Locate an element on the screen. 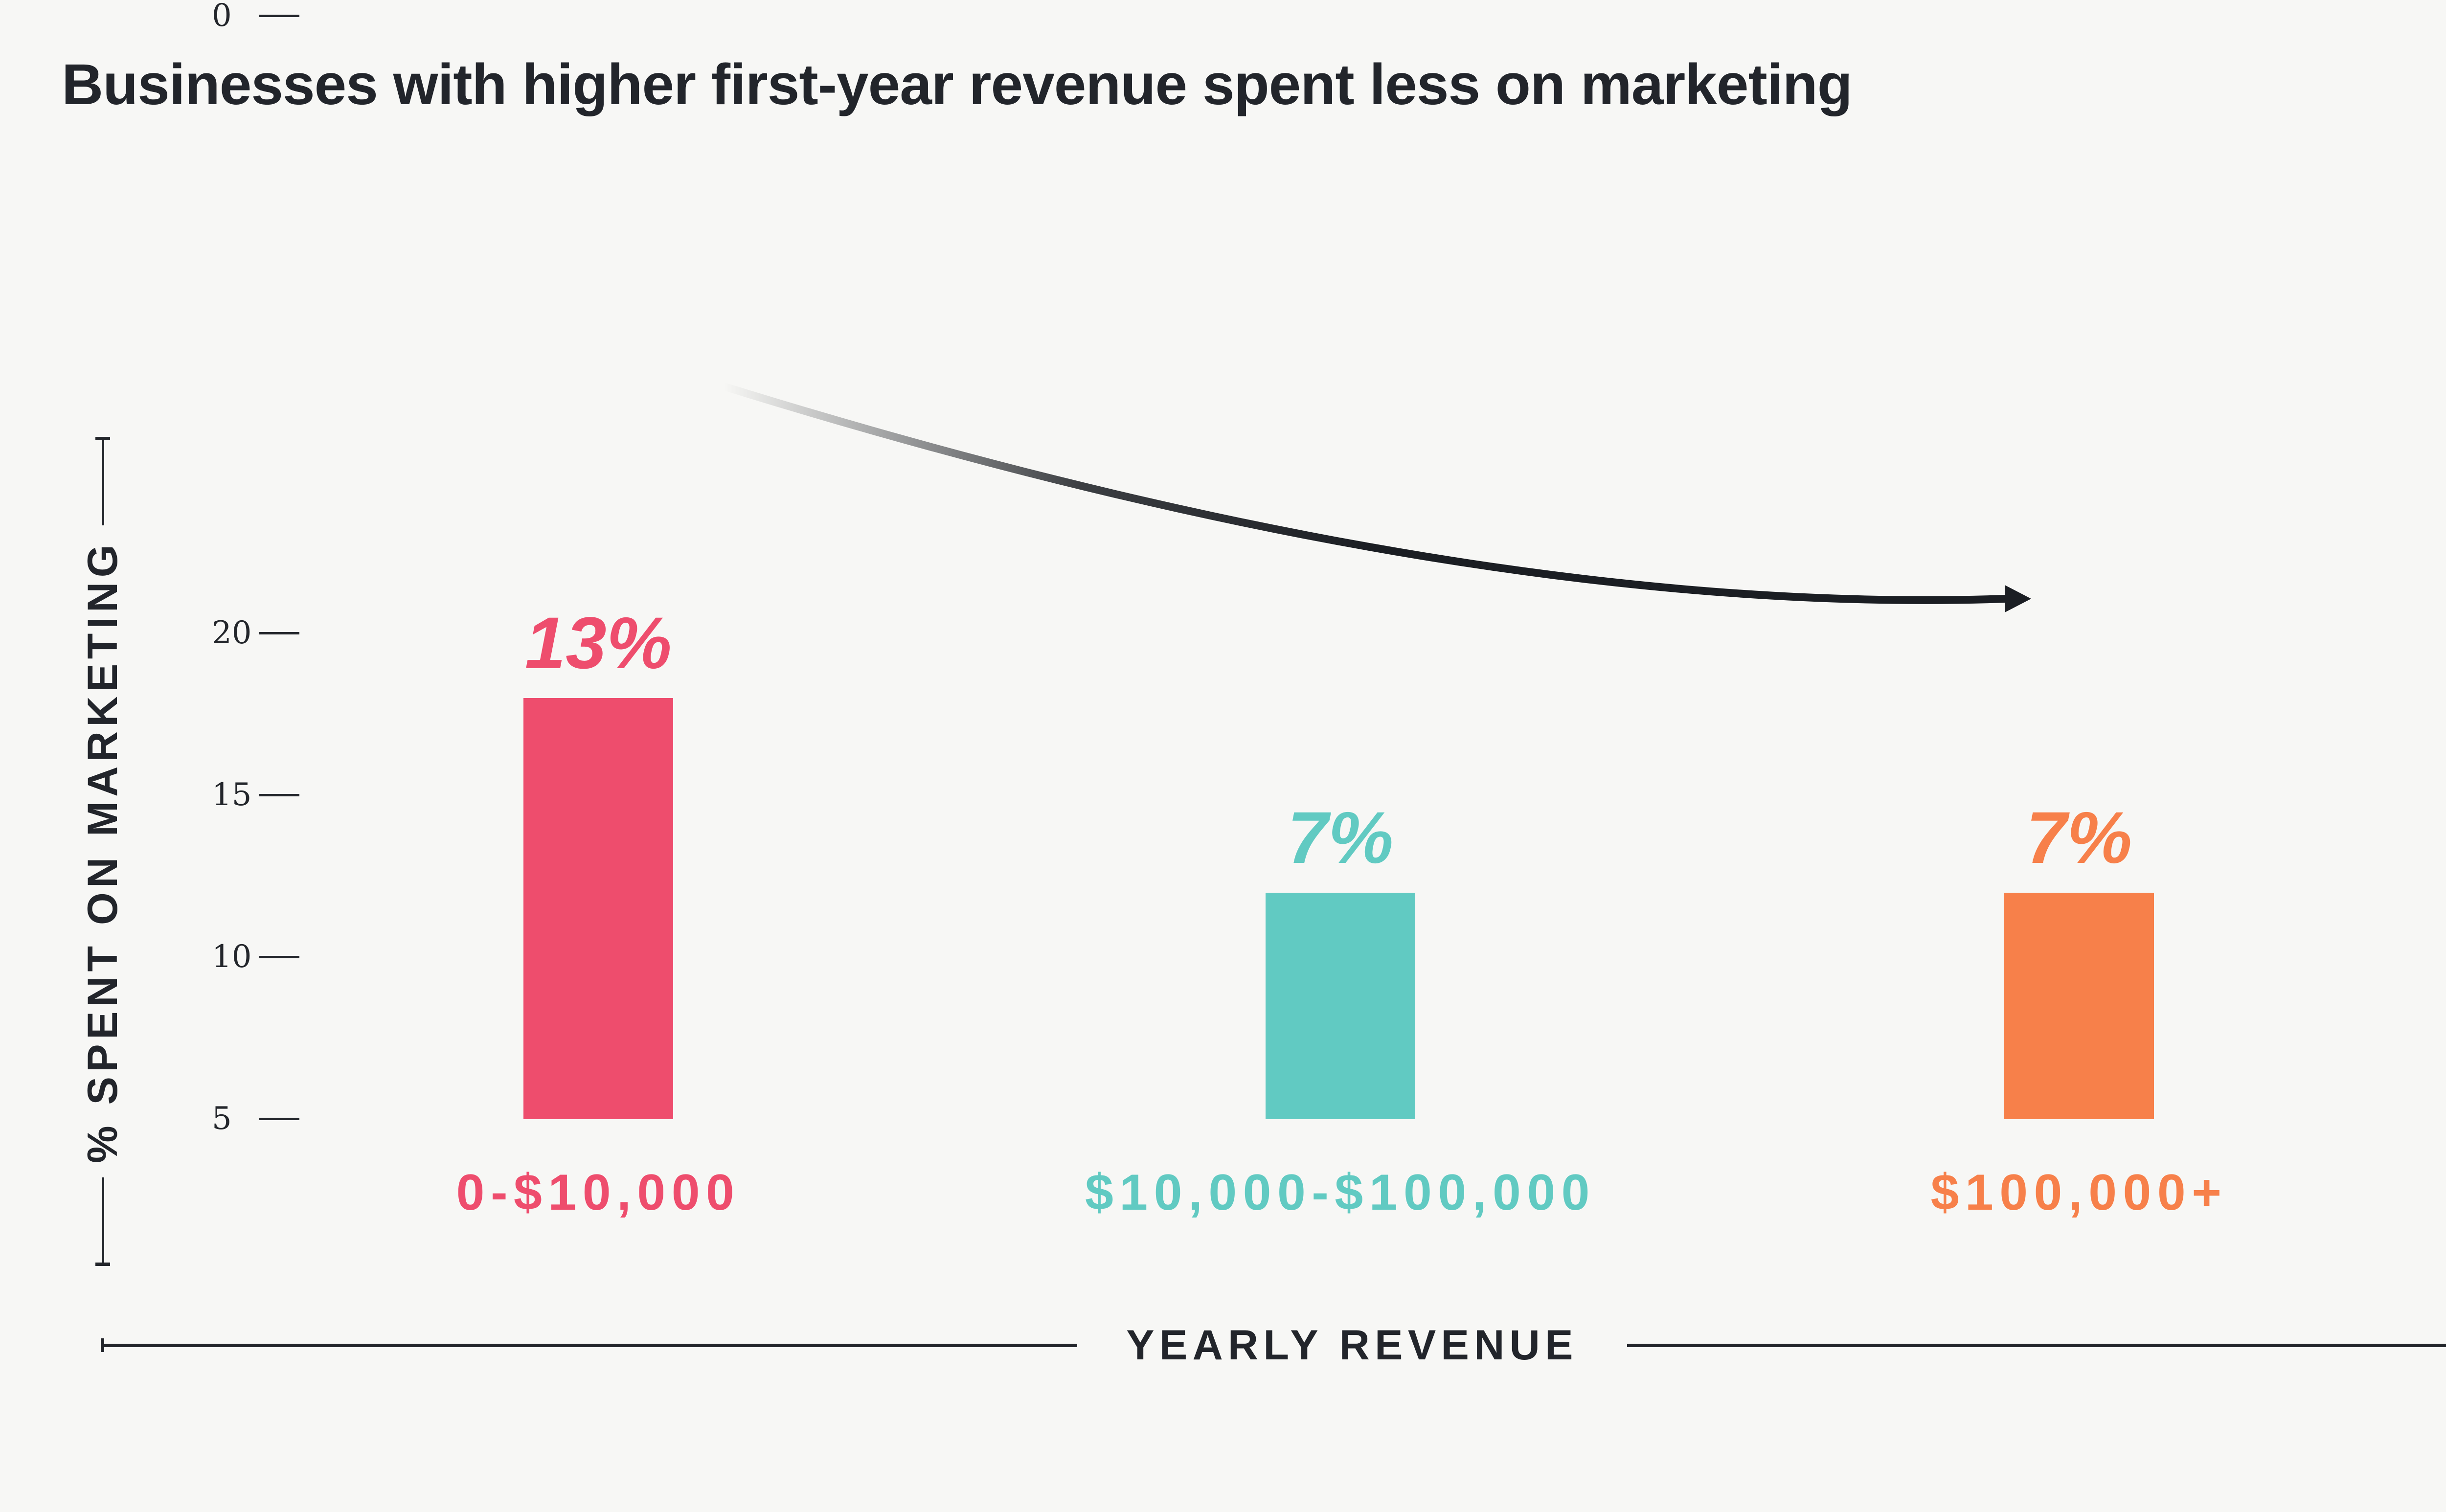 This screenshot has height=1512, width=2446. y-axis: % SPENT ON MARKETING is located at coordinates (102, 851).